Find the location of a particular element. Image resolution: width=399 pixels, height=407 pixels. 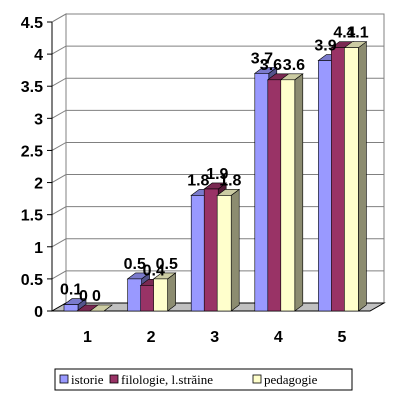

legend: istorie filologie, l.străine pedagogie is located at coordinates (203, 379).